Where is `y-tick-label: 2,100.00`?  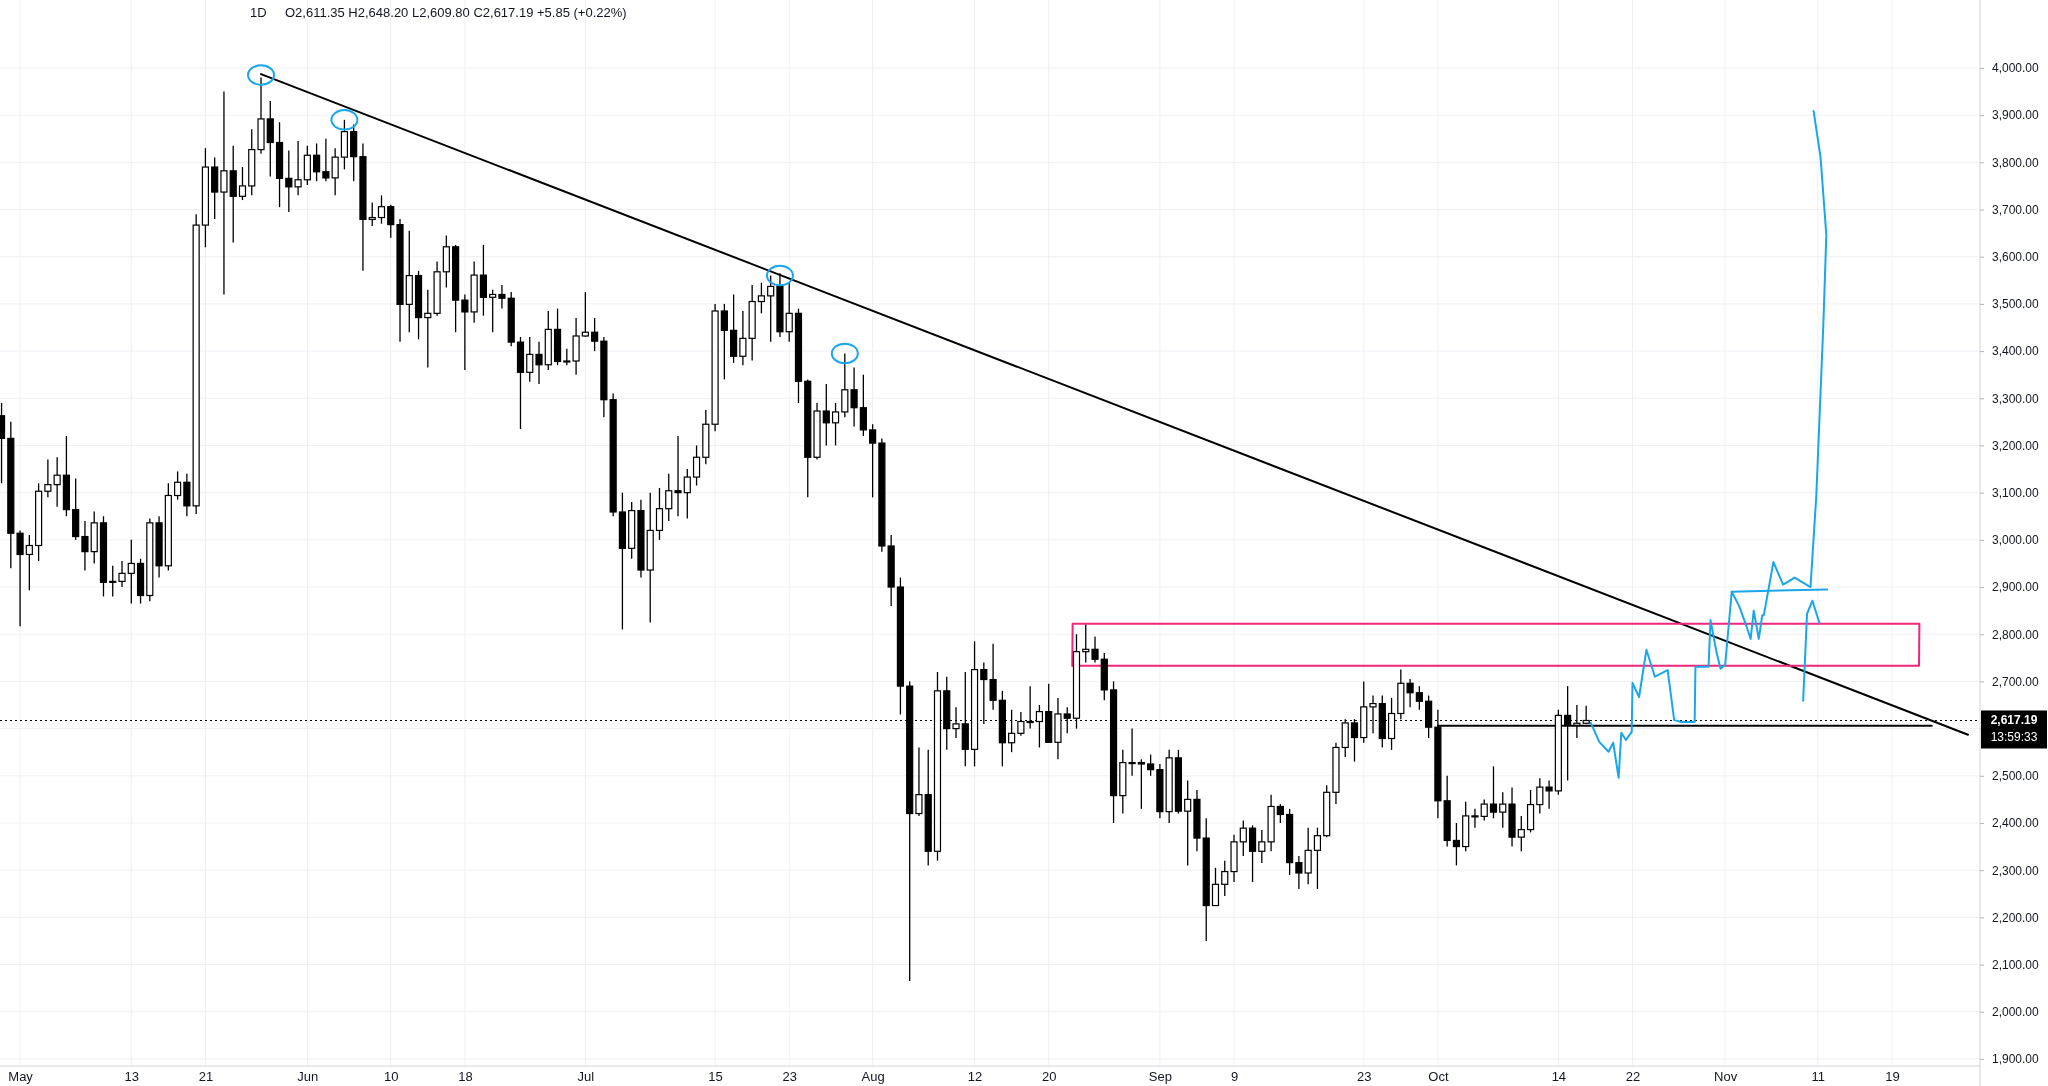
y-tick-label: 2,100.00 is located at coordinates (2016, 964).